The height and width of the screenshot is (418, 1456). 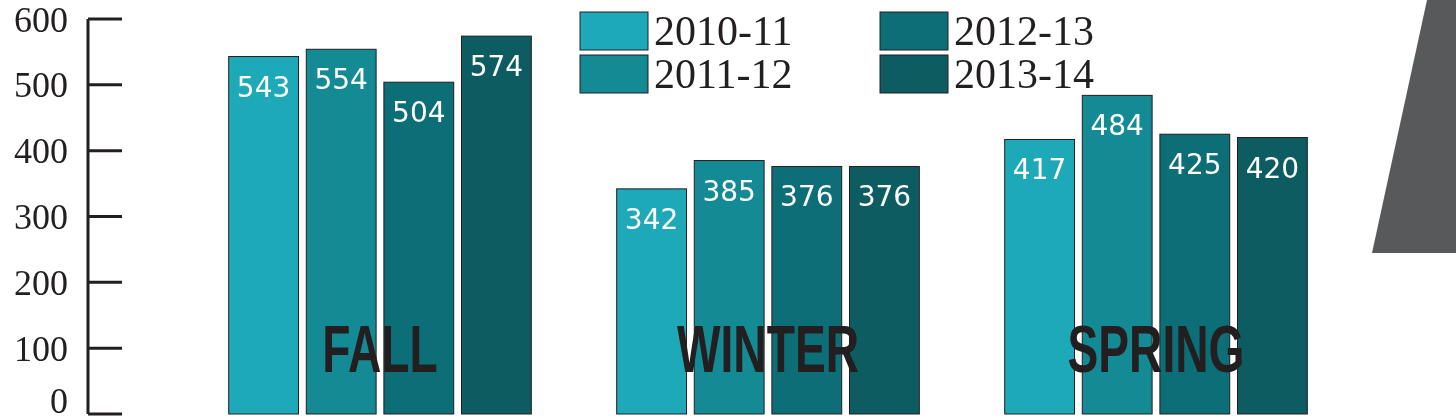 What do you see at coordinates (41, 20) in the screenshot?
I see `y-tick-label: 600` at bounding box center [41, 20].